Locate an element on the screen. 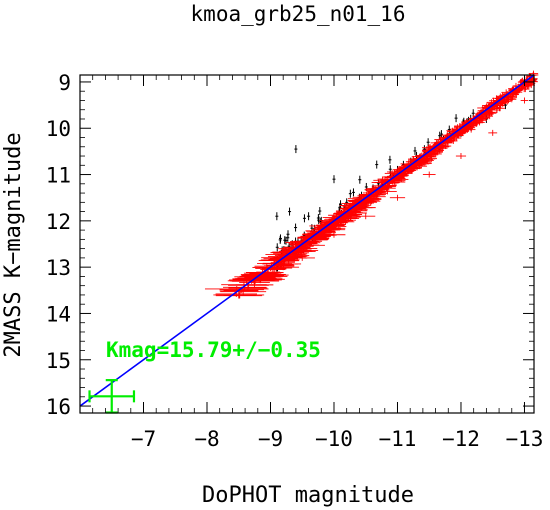 The width and height of the screenshot is (550, 510). zero-point-annotation: Kmag=15.79+/−0.35 is located at coordinates (213, 350).